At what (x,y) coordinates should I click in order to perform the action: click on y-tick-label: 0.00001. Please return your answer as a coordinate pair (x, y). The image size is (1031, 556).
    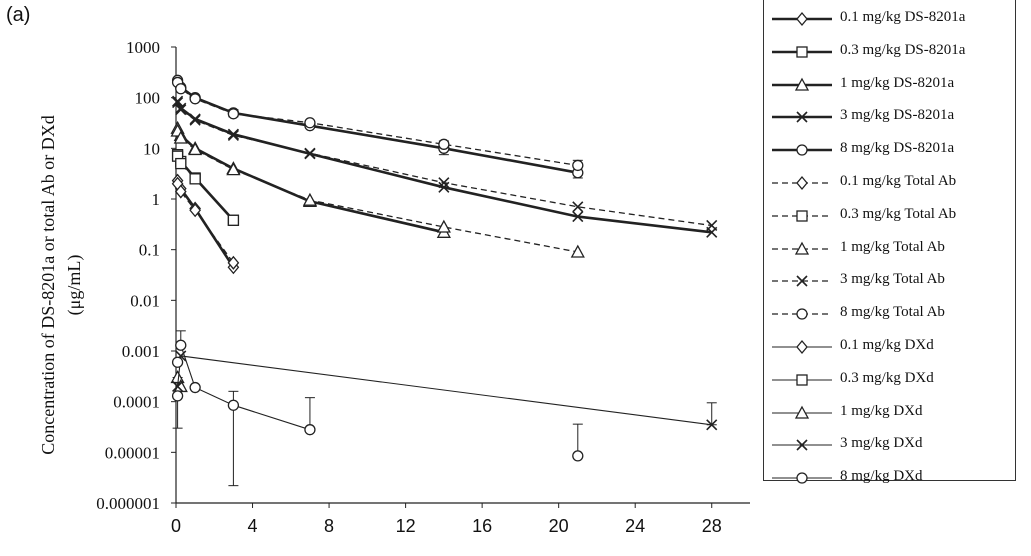
    Looking at the image, I should click on (132, 452).